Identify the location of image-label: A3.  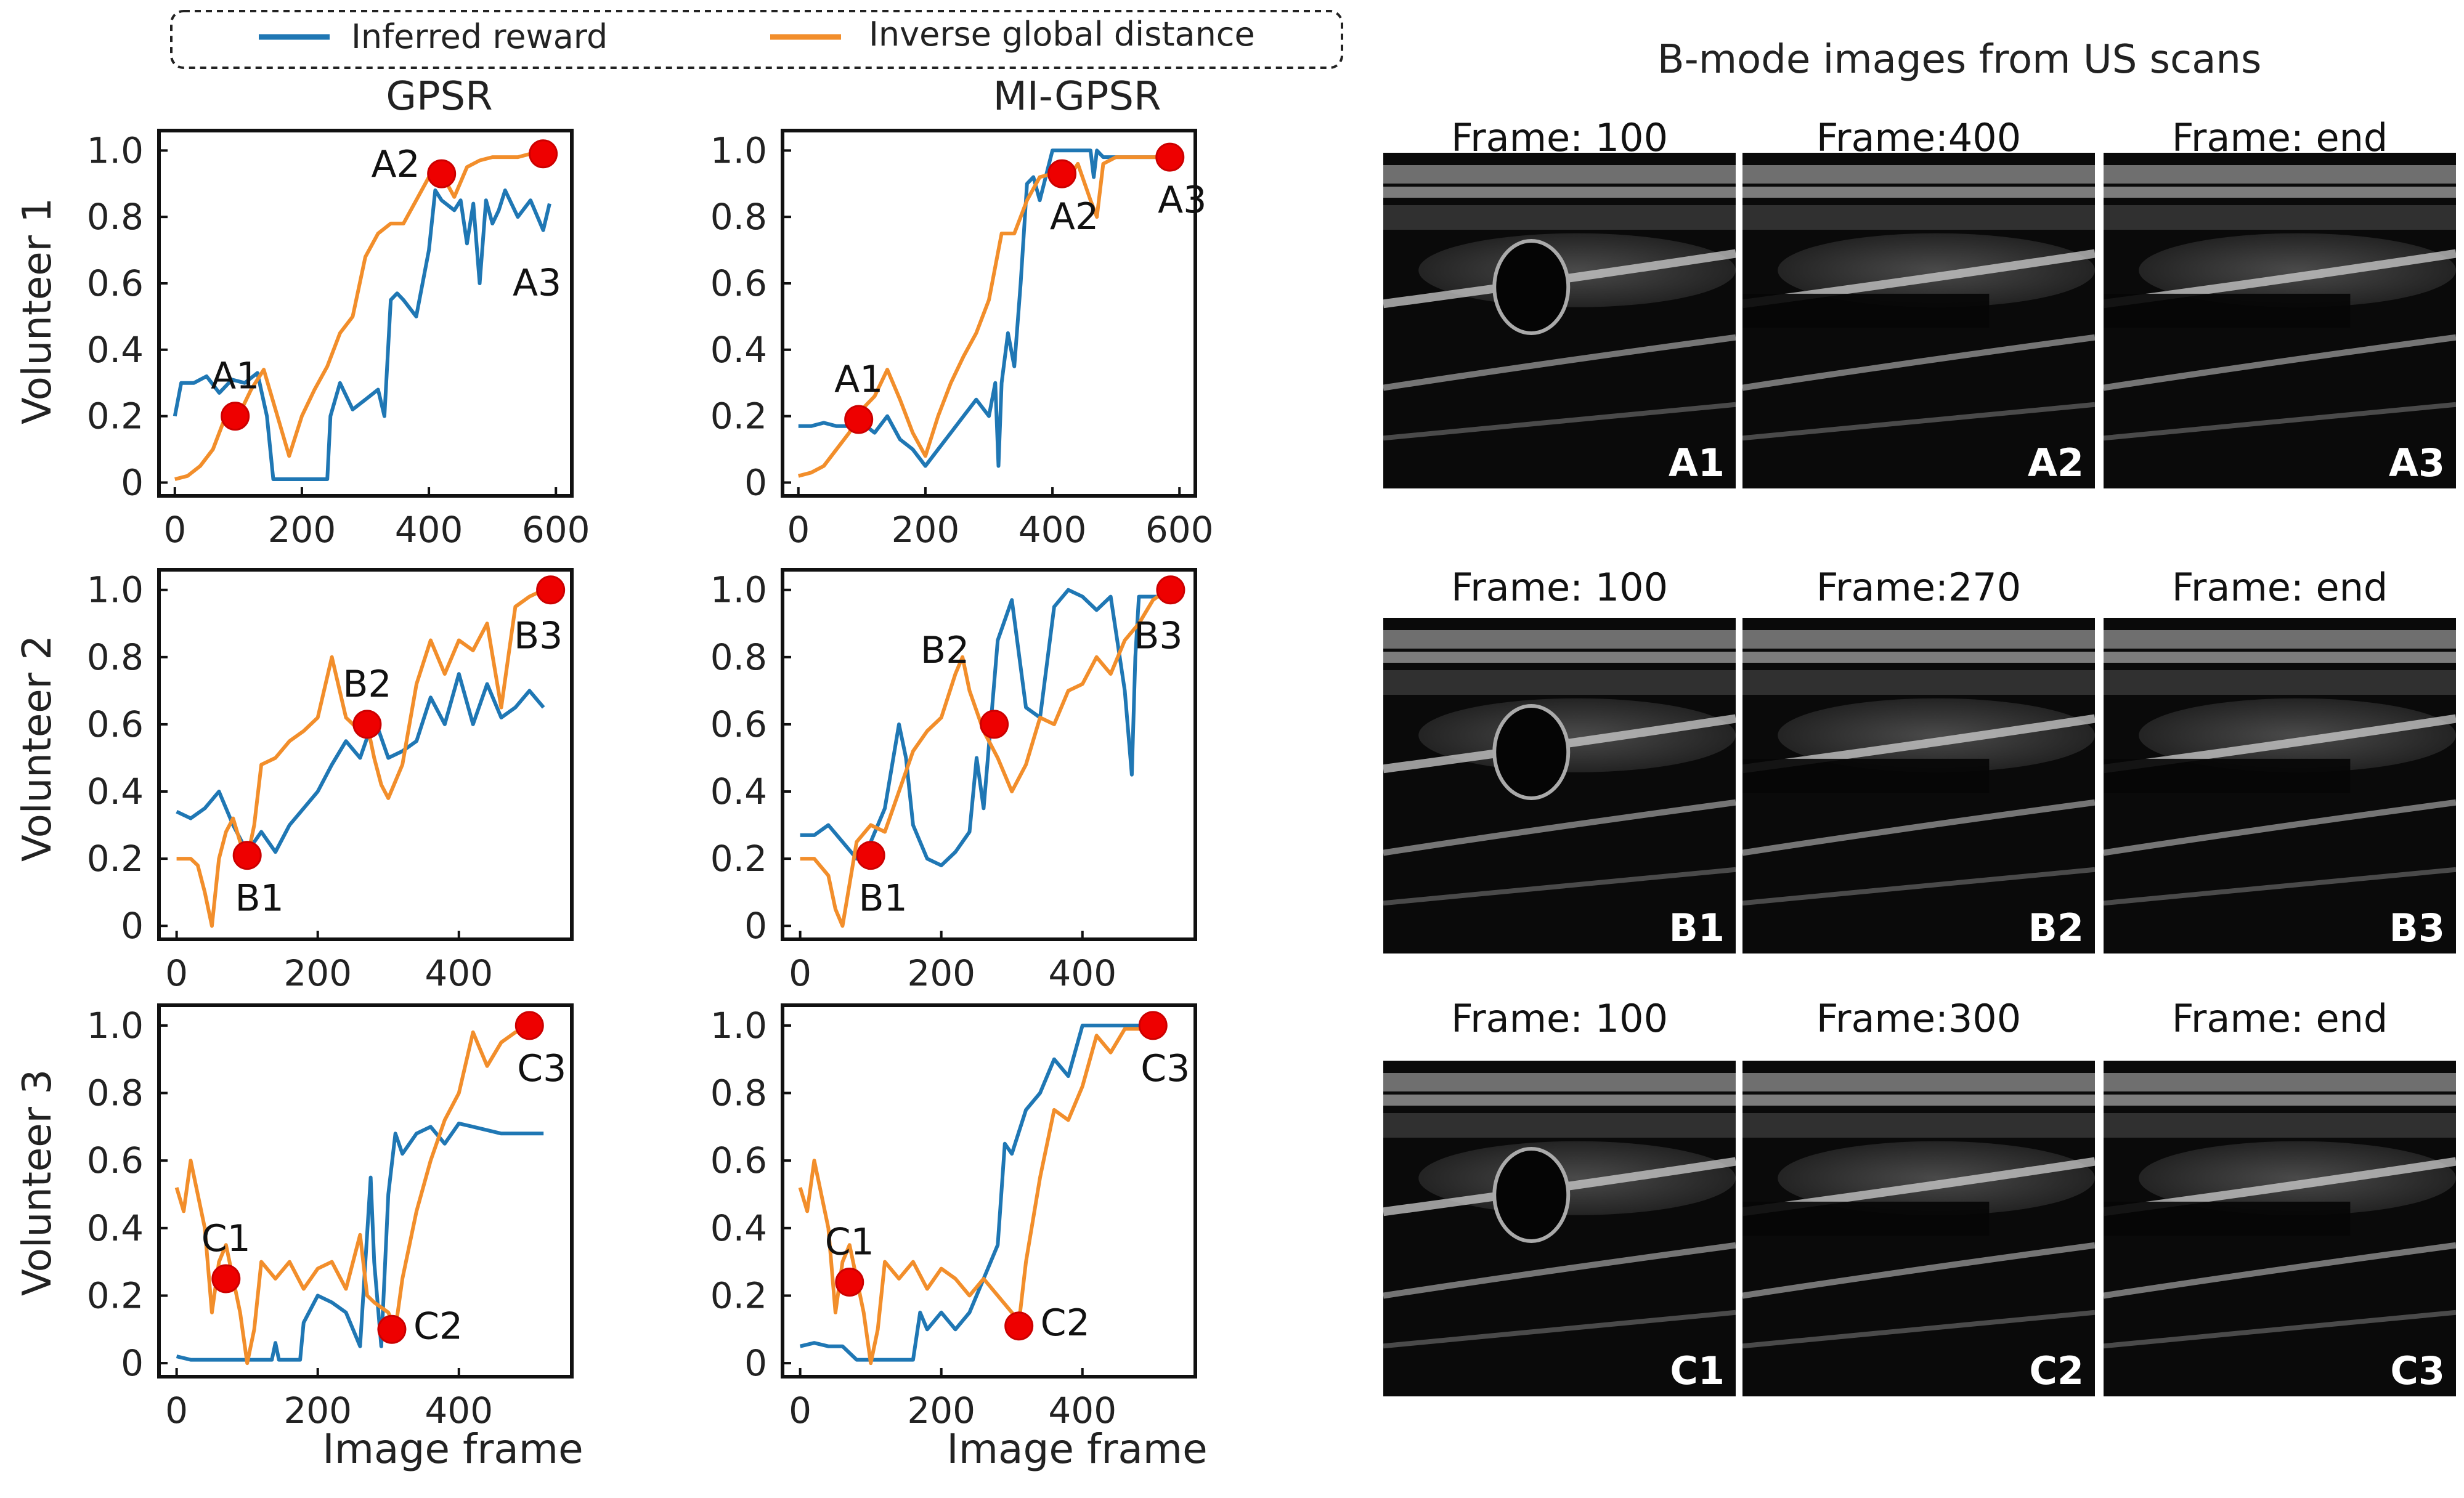
(2417, 462).